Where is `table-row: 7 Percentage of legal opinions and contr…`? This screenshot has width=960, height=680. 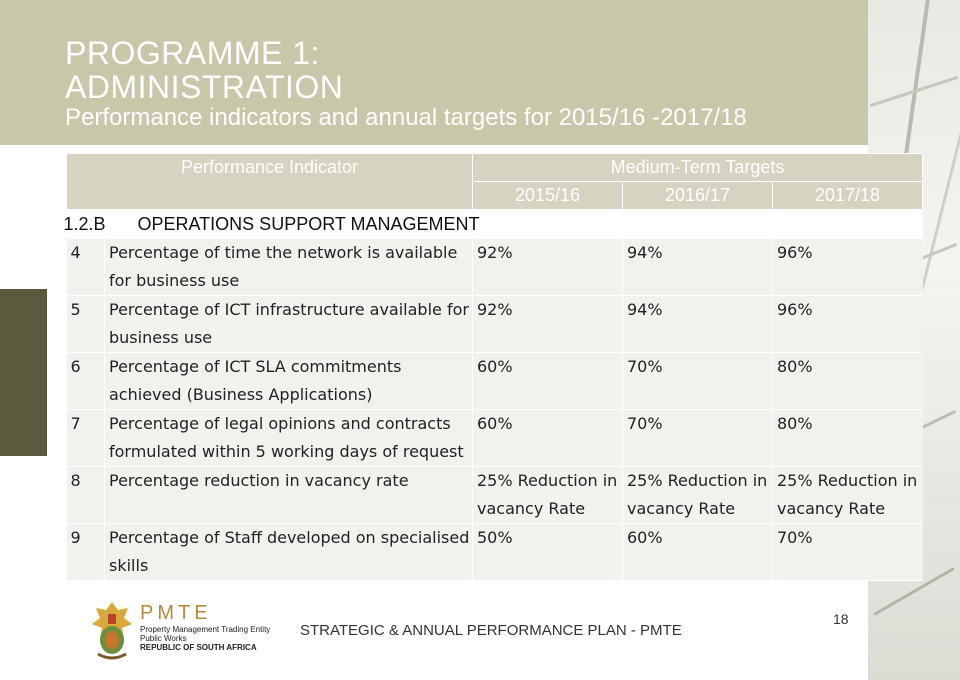 table-row: 7 Percentage of legal opinions and contr… is located at coordinates (494, 438).